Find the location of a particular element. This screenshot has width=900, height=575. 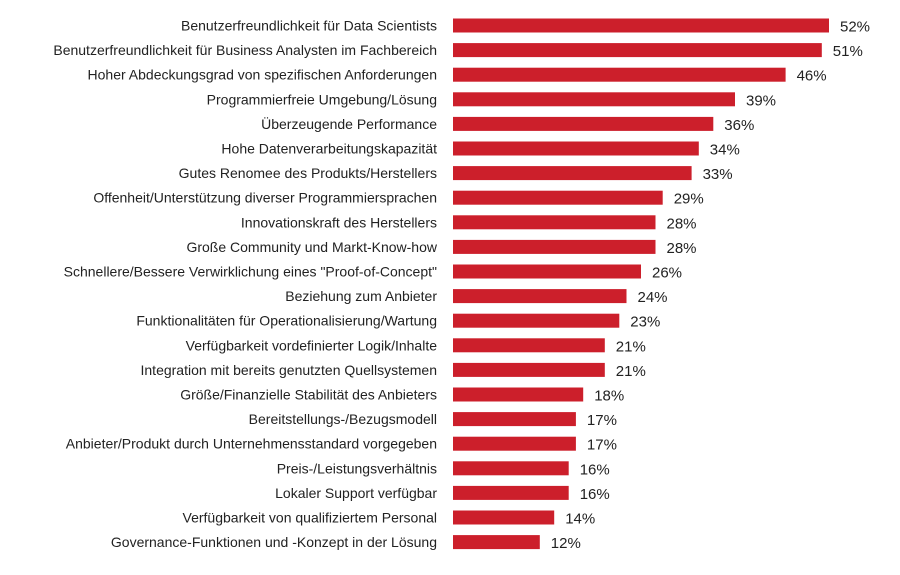

bar-row: Hohe Datenverarbeitungskapazität 34% is located at coordinates (480, 150).